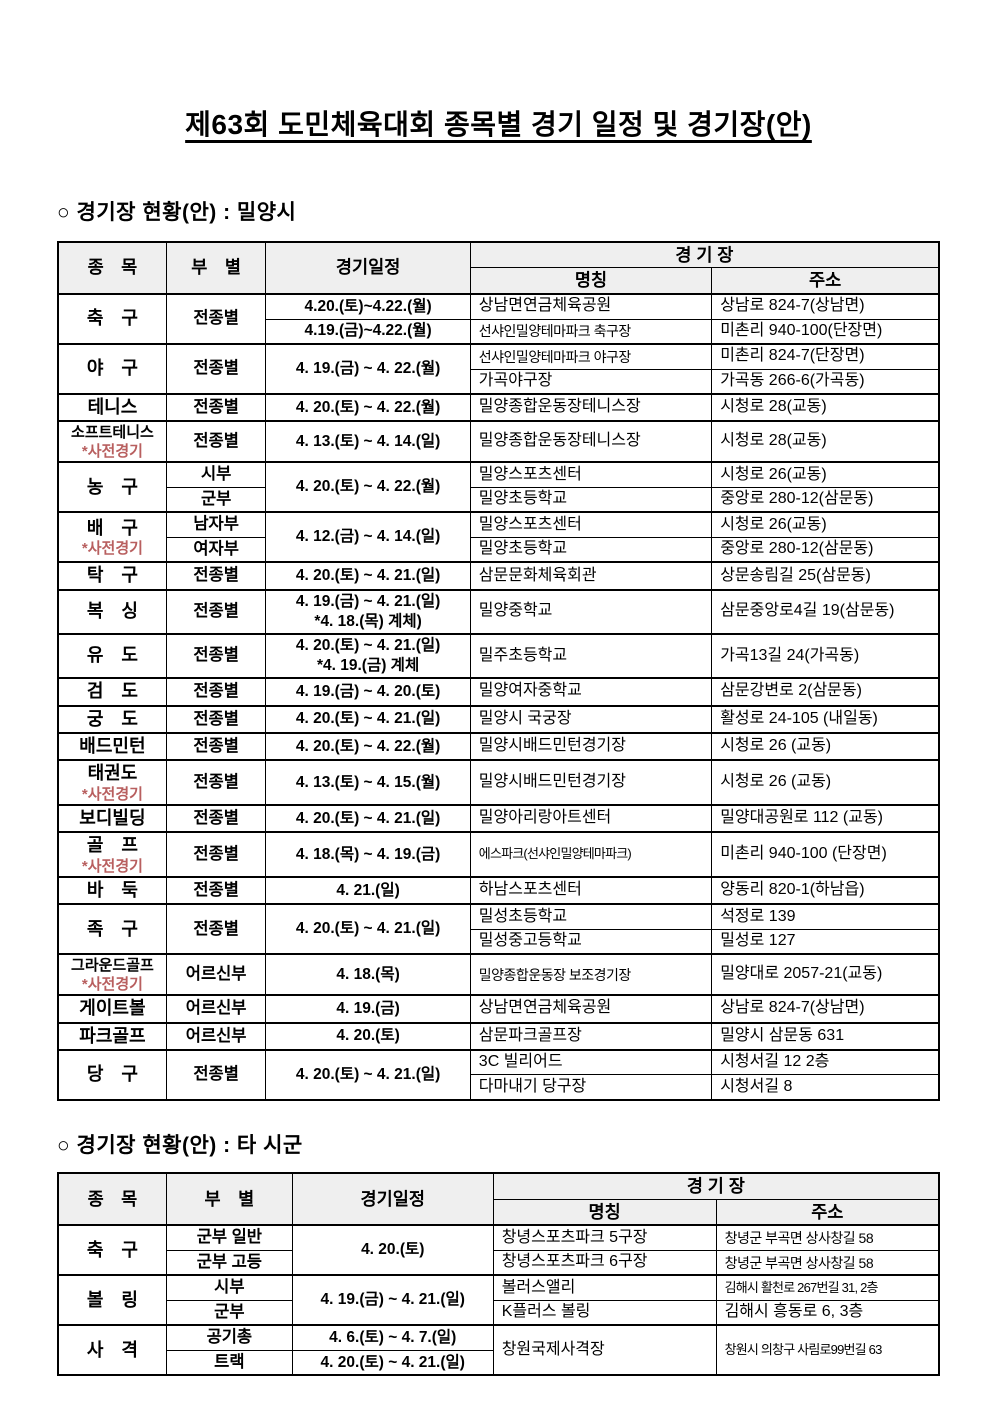  I want to click on schedule-cell: 4. 18.(목) ~ 4. 19.(금), so click(368, 854).